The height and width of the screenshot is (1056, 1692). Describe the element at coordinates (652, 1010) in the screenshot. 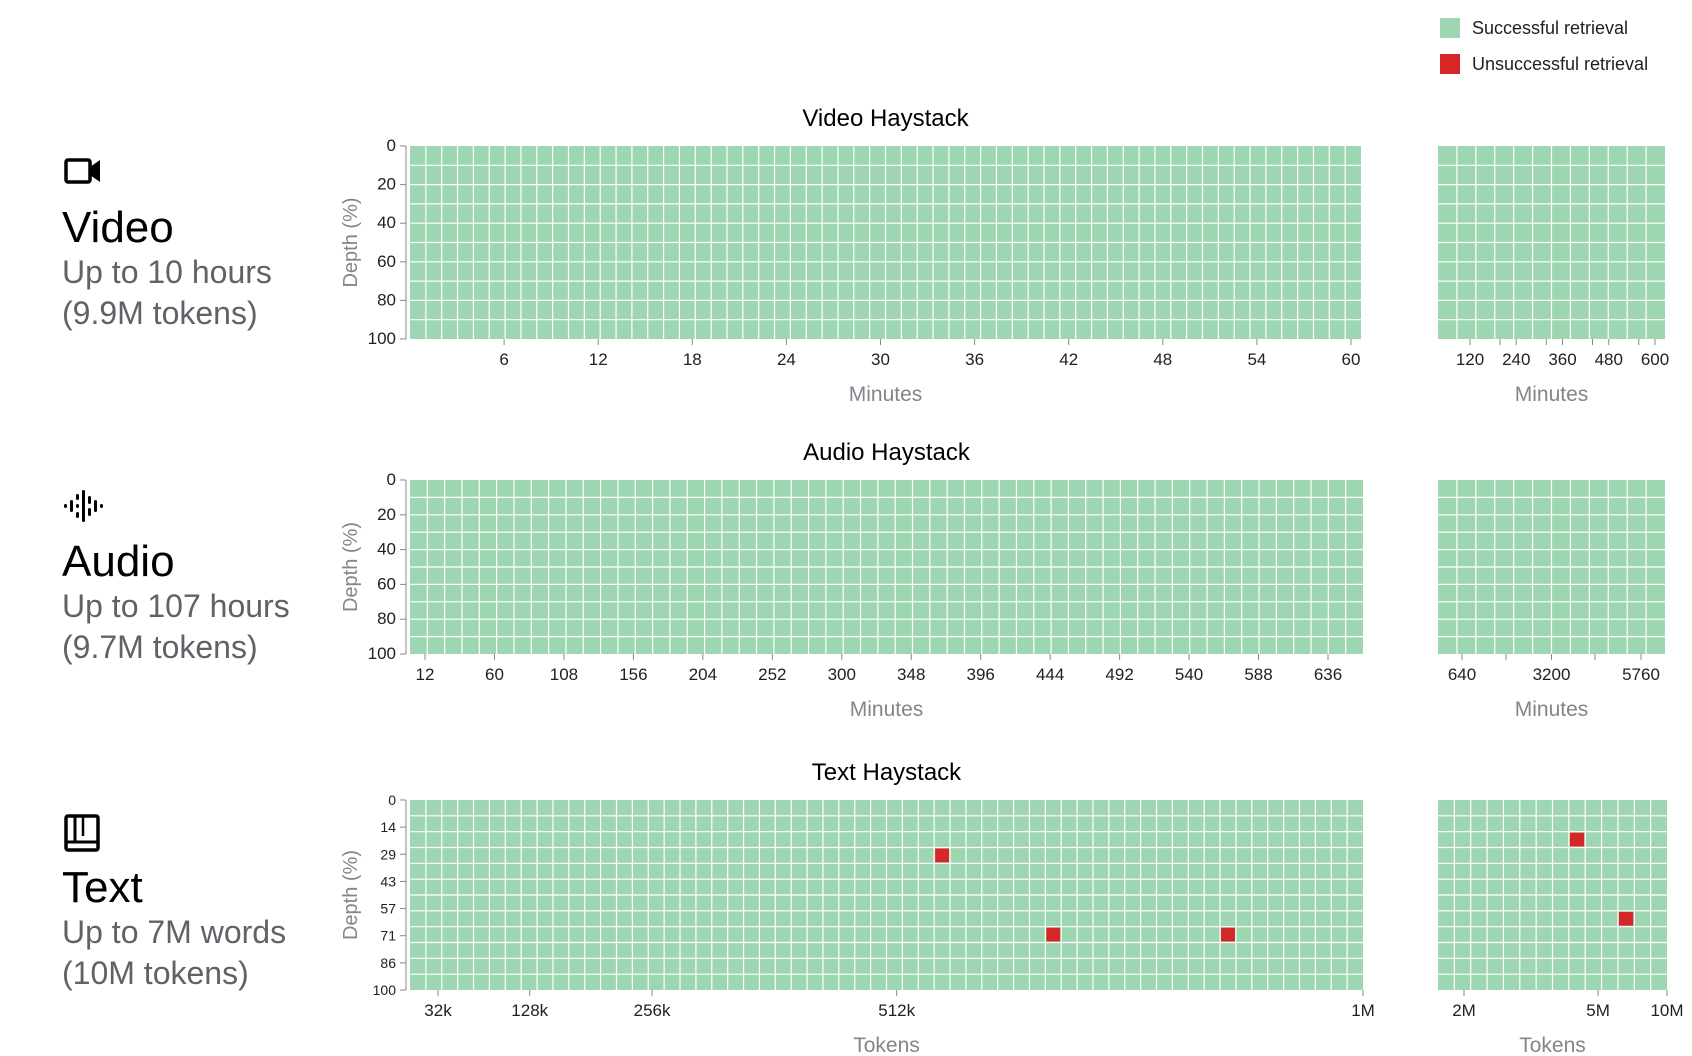

I see `x-tick-label: 256k` at that location.